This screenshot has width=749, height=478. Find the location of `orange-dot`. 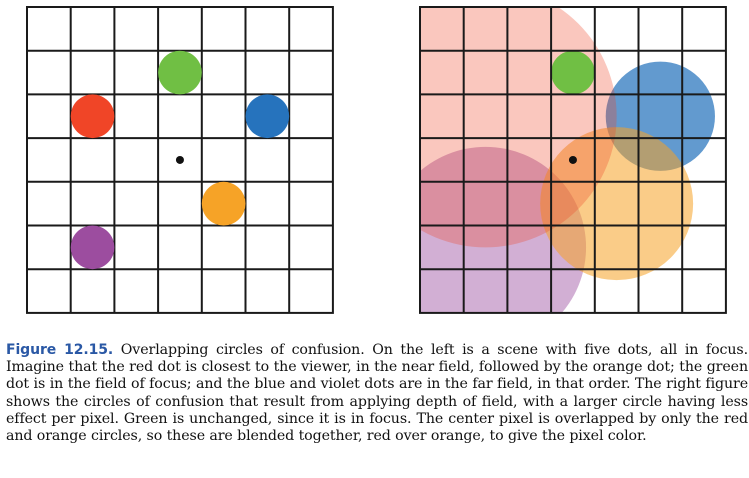

orange-dot is located at coordinates (223, 203).